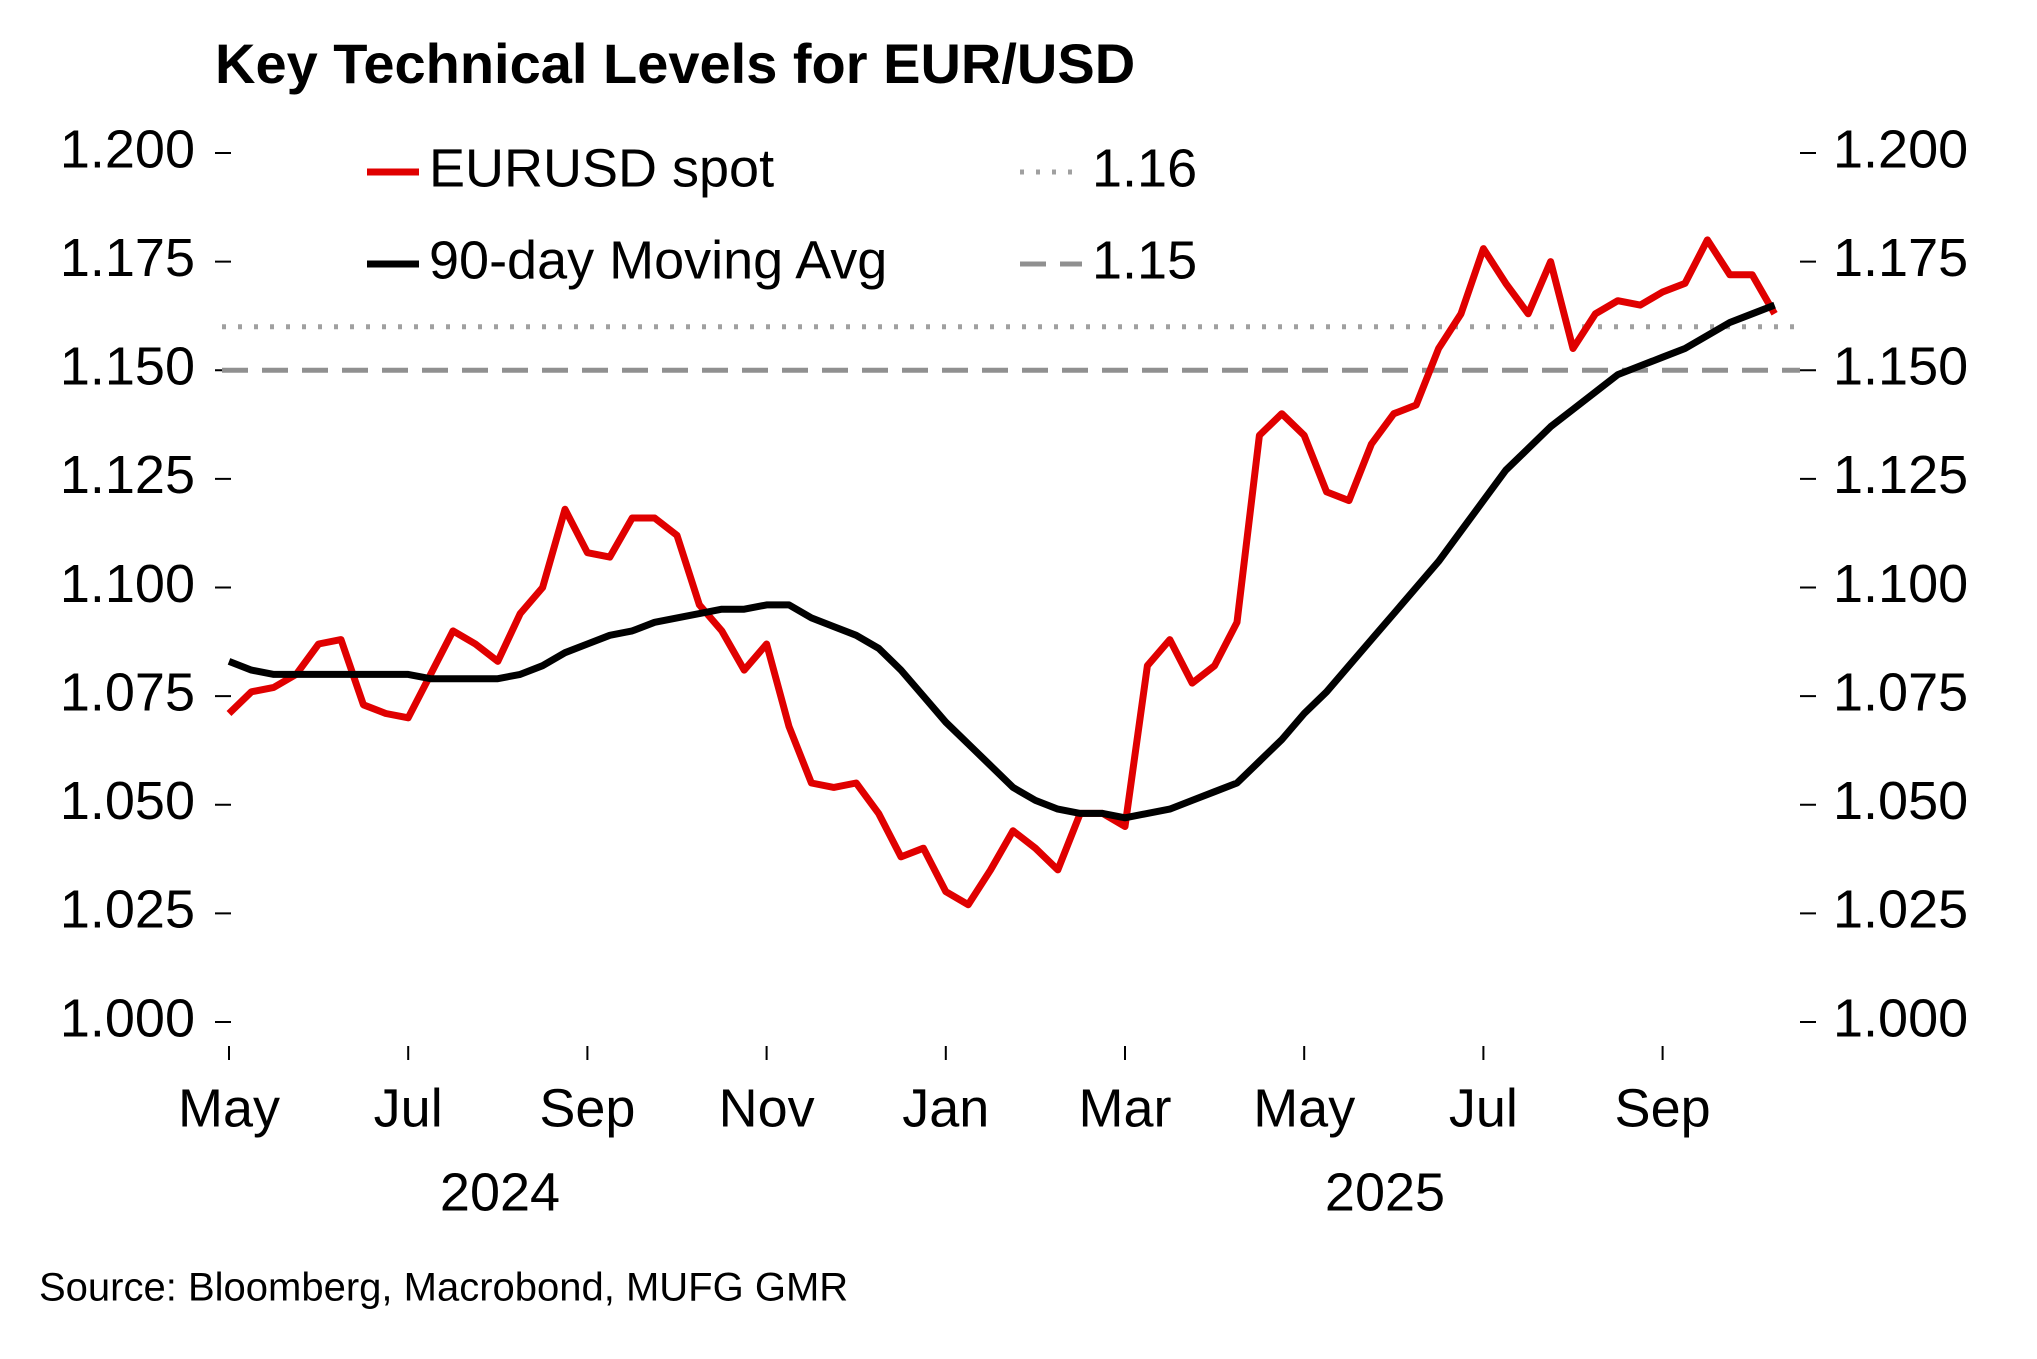 This screenshot has height=1359, width=2037. Describe the element at coordinates (127, 258) in the screenshot. I see `y-tick-label: 1.175` at that location.